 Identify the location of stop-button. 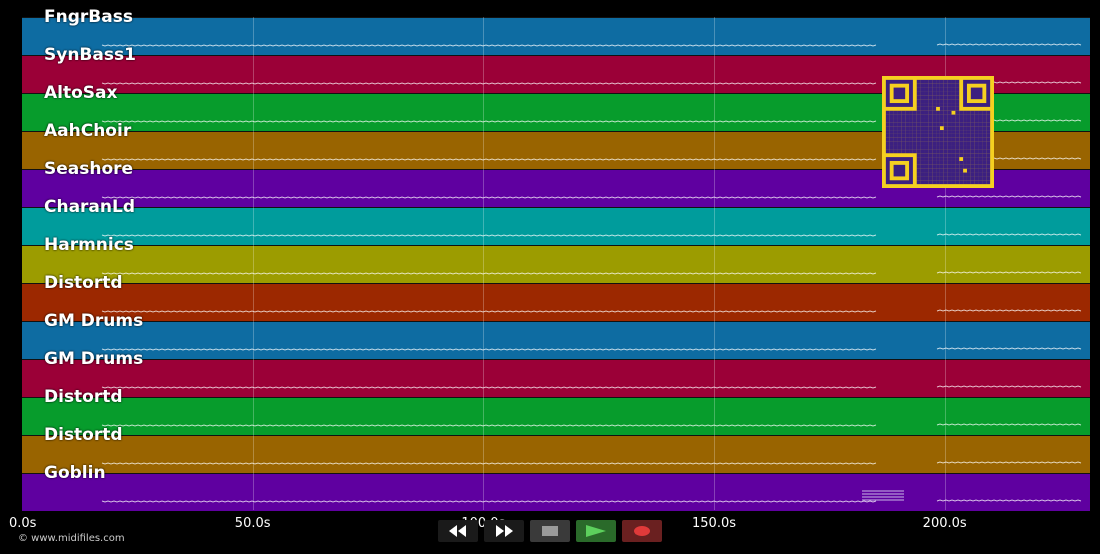
(550, 531).